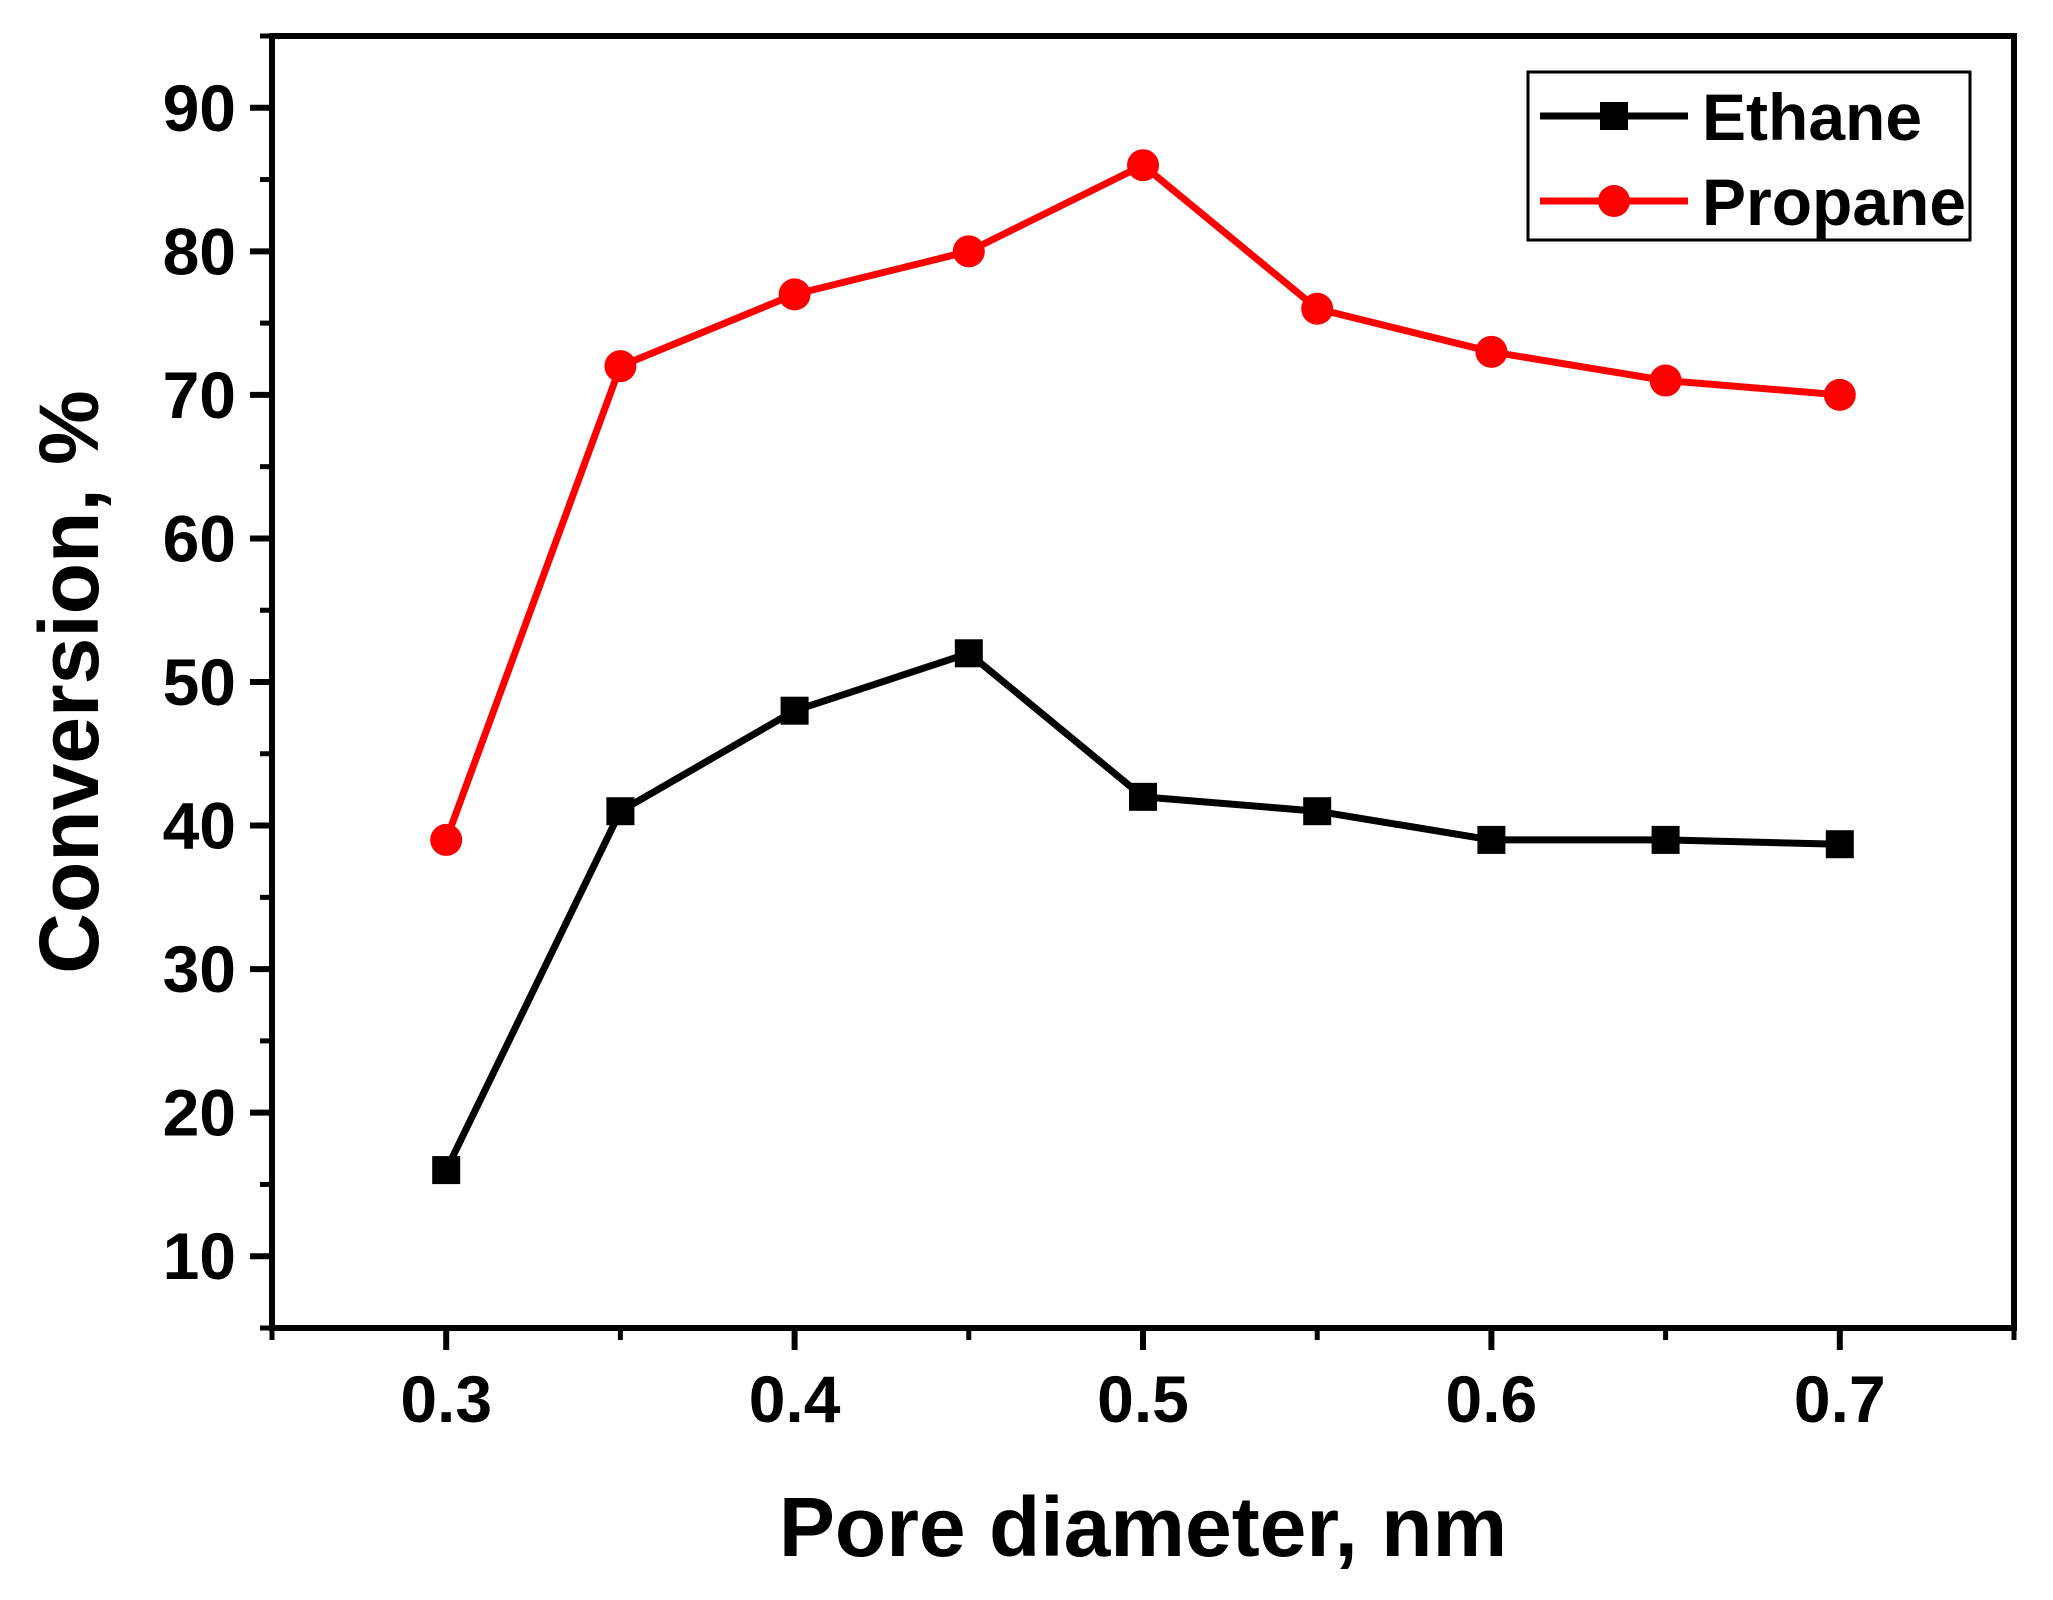 The height and width of the screenshot is (1600, 2053). What do you see at coordinates (199, 108) in the screenshot?
I see `y-tick-label: 90` at bounding box center [199, 108].